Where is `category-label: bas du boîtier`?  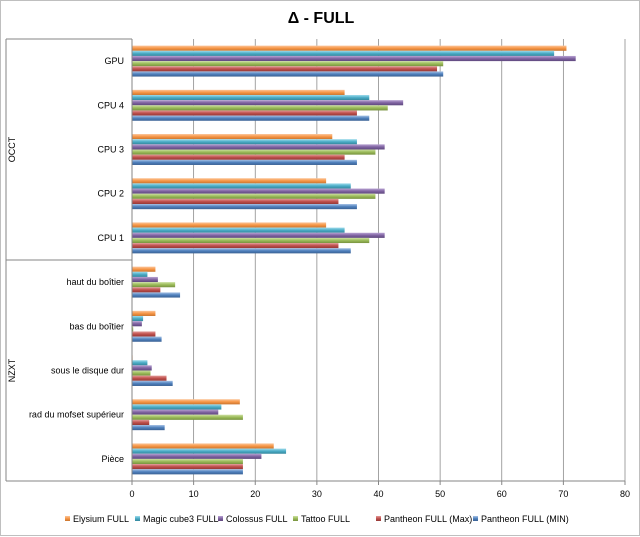 category-label: bas du boîtier is located at coordinates (96, 326).